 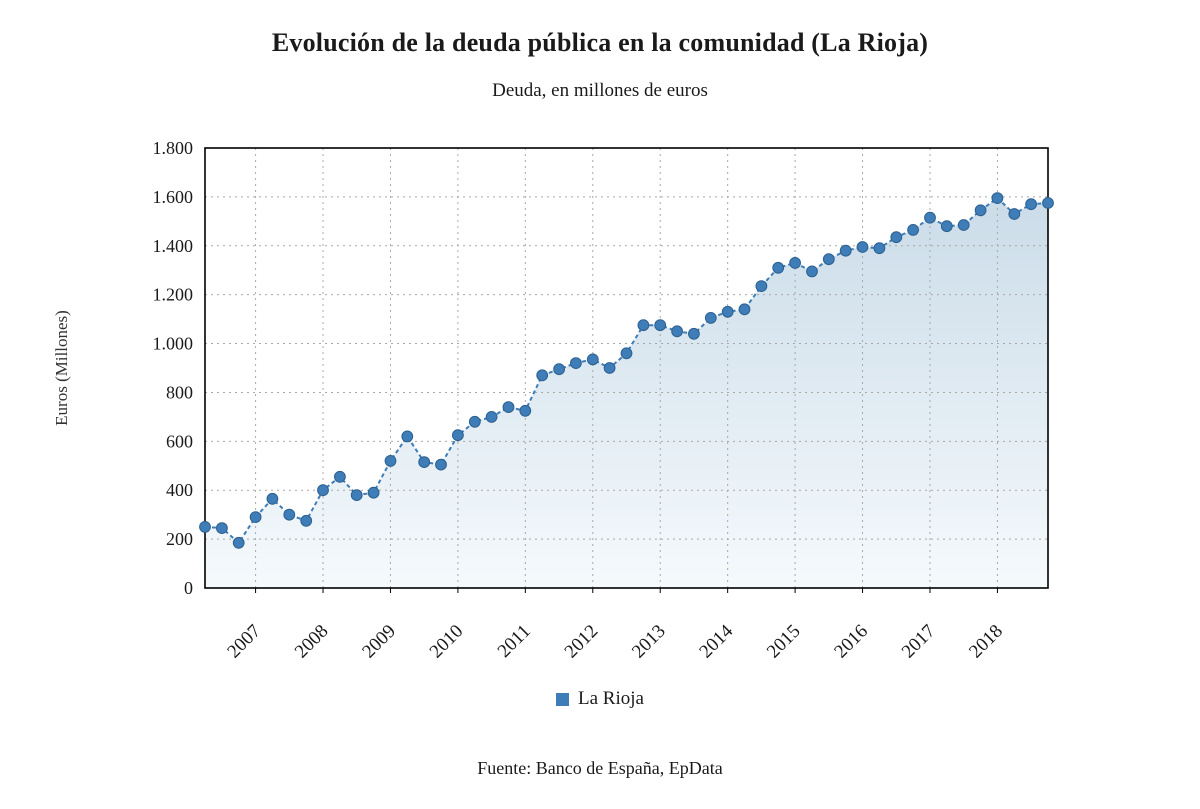 What do you see at coordinates (179, 490) in the screenshot?
I see `svg-text: 400` at bounding box center [179, 490].